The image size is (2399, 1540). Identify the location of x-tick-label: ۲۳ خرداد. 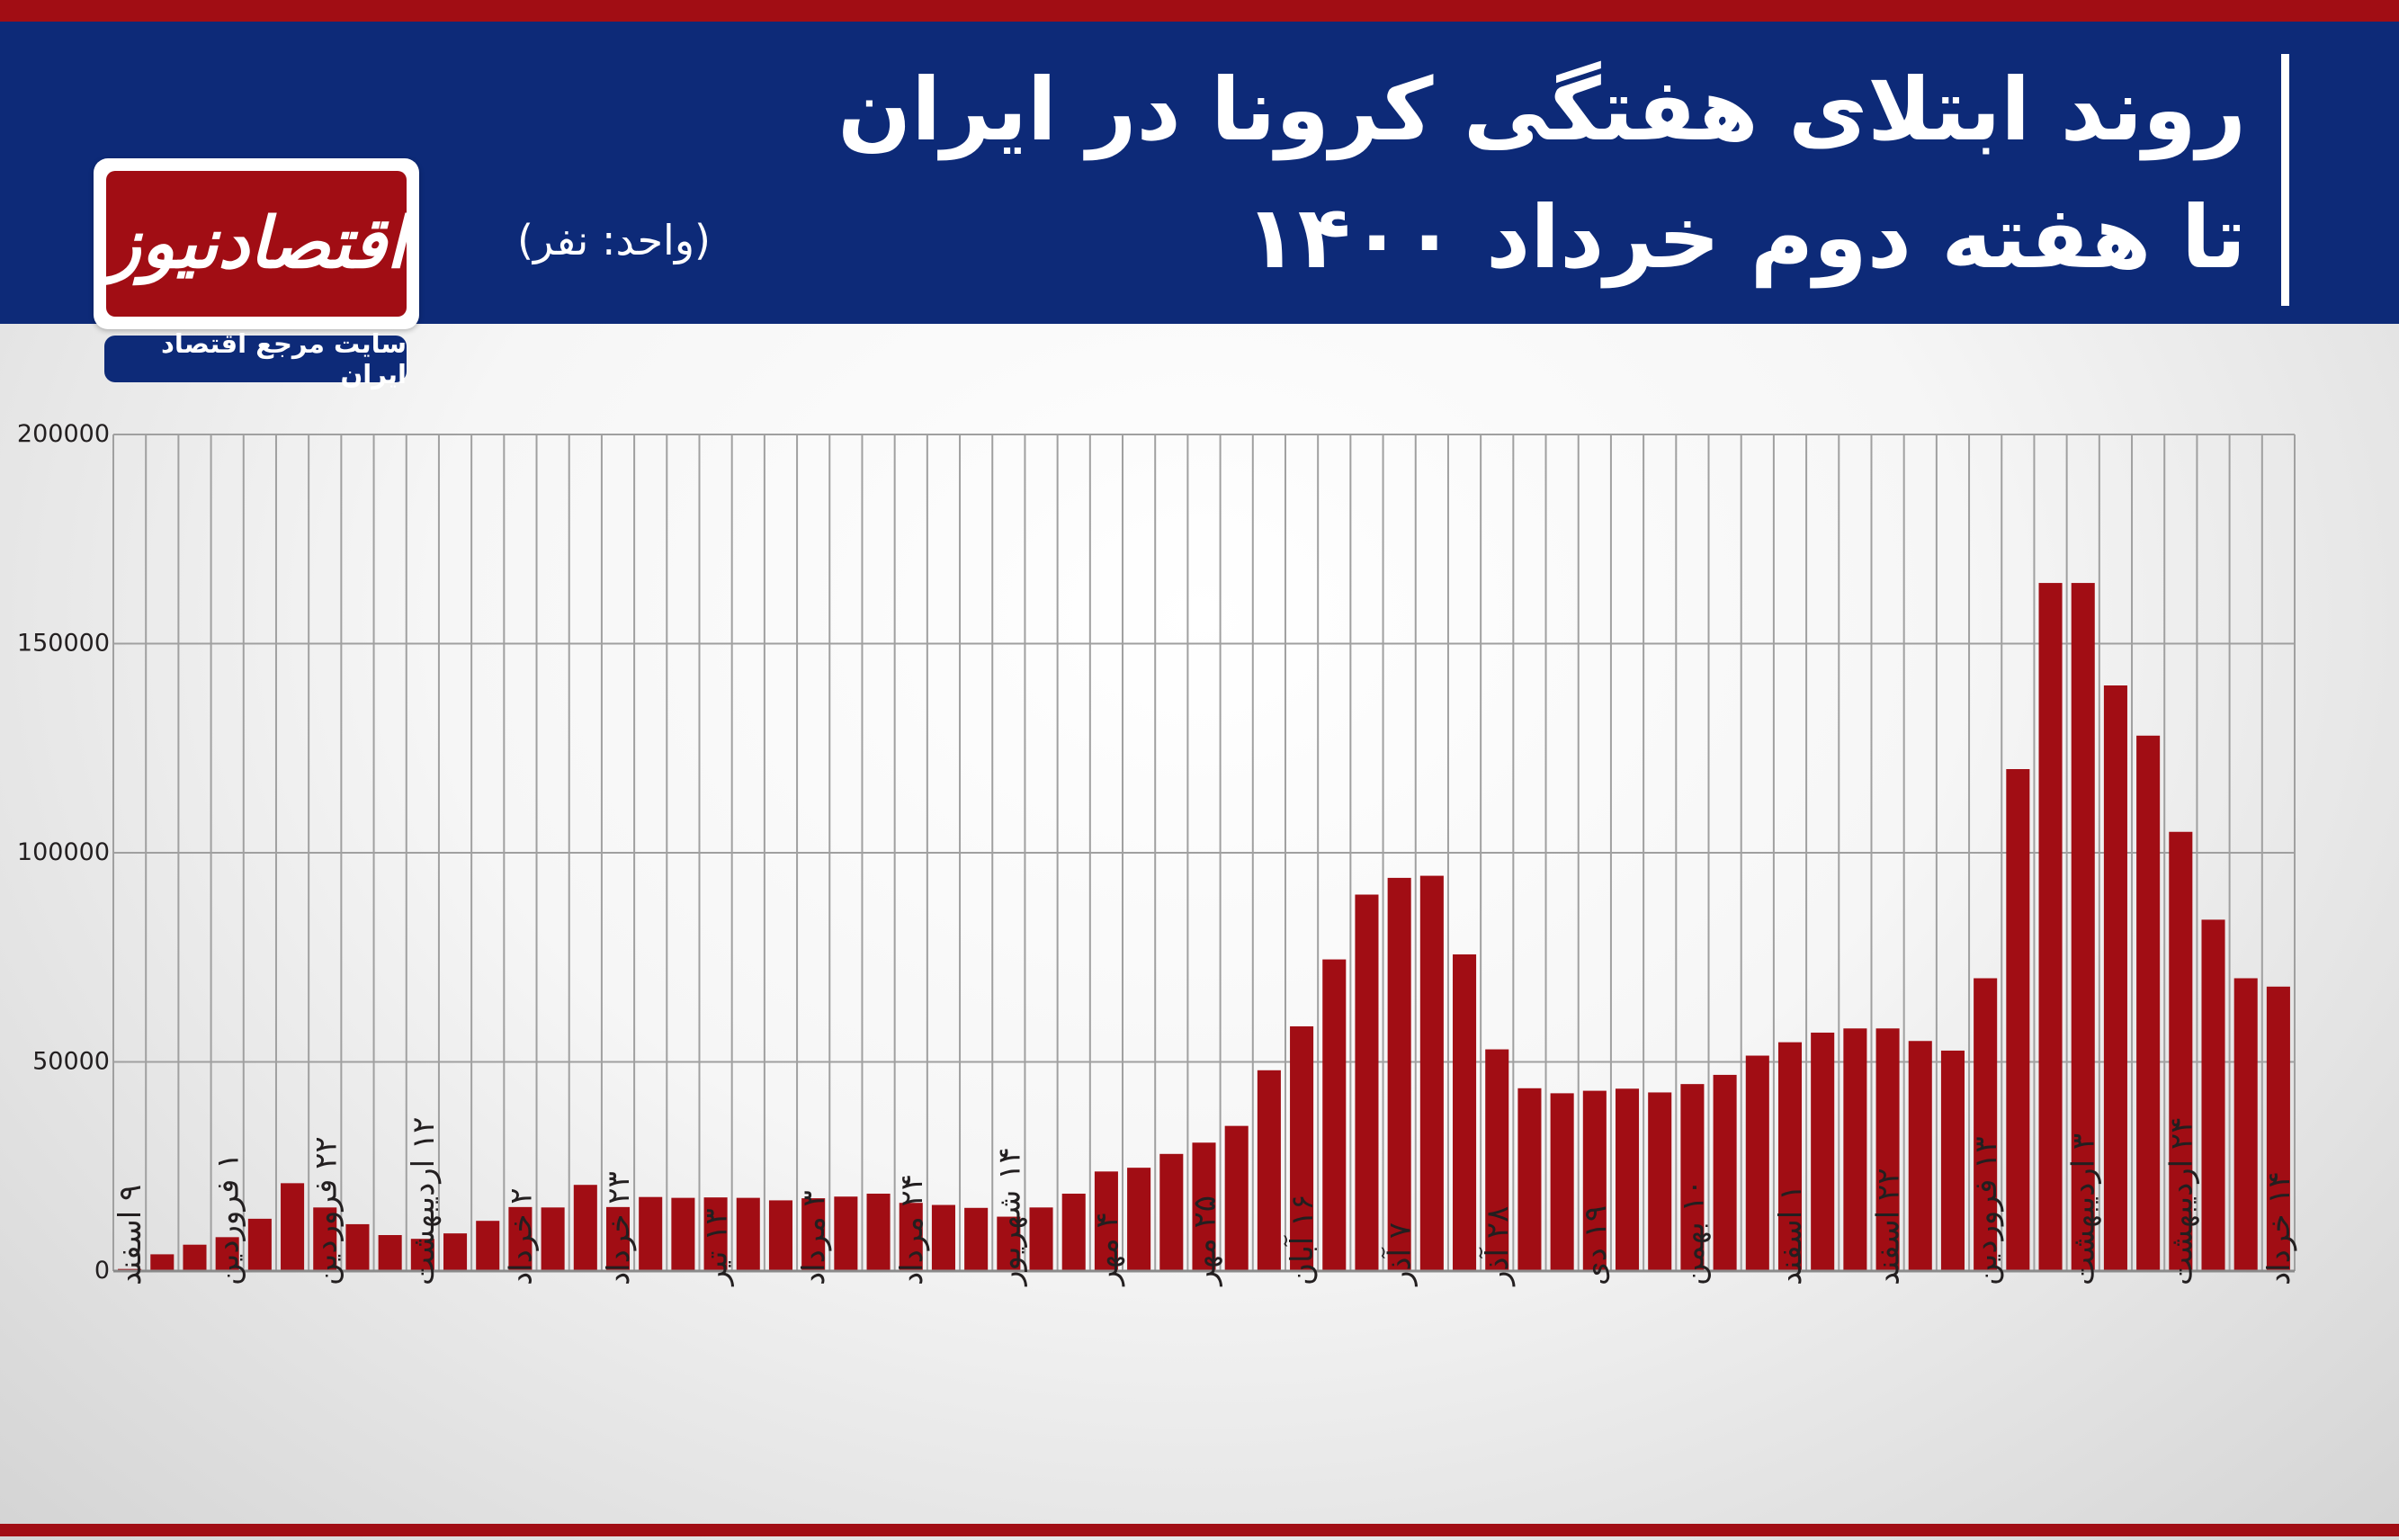
(619, 1228).